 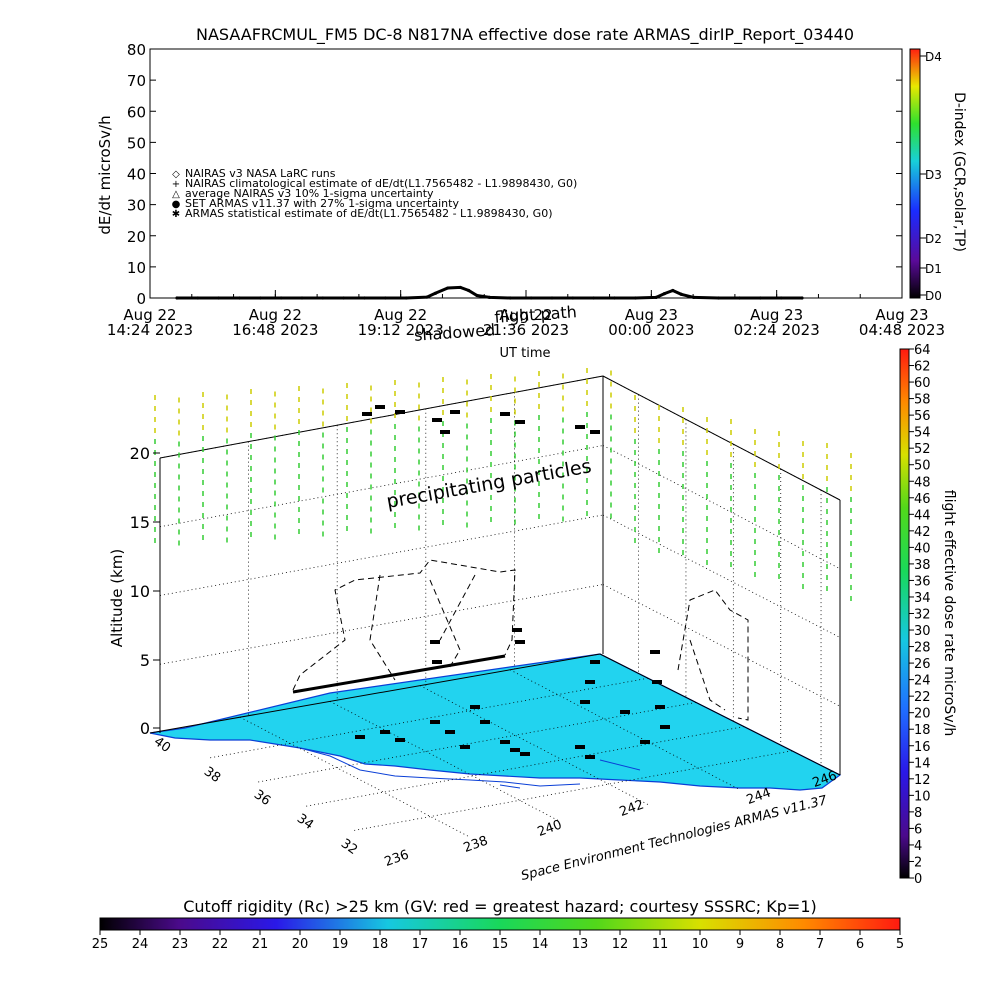 I want to click on d-index-ticks: D0 D1 D2 D3 D4, so click(x=931, y=176).